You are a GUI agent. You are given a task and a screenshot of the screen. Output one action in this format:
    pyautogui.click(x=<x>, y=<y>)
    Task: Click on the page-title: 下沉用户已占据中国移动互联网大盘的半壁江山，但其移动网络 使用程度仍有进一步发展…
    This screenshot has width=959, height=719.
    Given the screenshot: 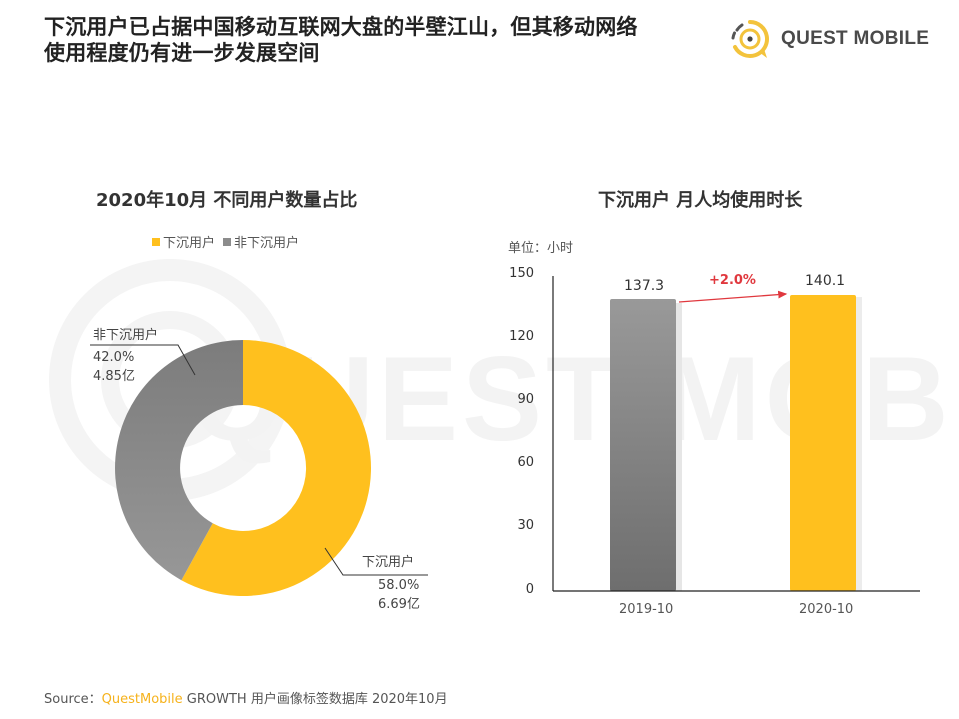 What is the action you would take?
    pyautogui.click(x=341, y=40)
    